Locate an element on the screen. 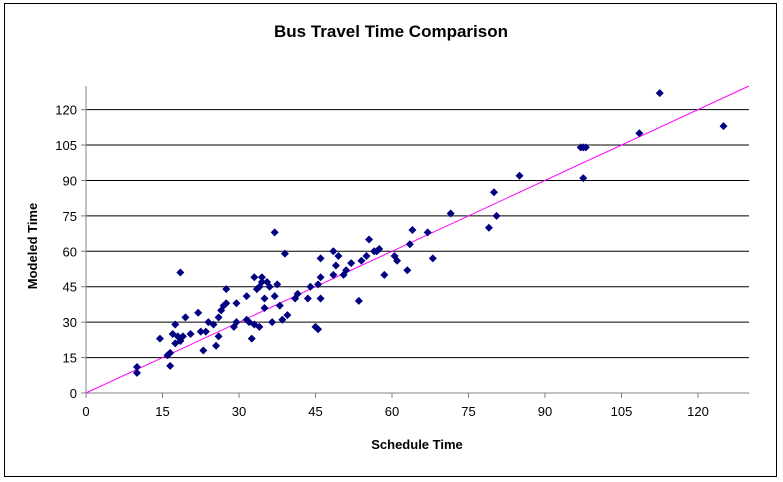 This screenshot has height=482, width=783. x-tick-label: 105 is located at coordinates (622, 411).